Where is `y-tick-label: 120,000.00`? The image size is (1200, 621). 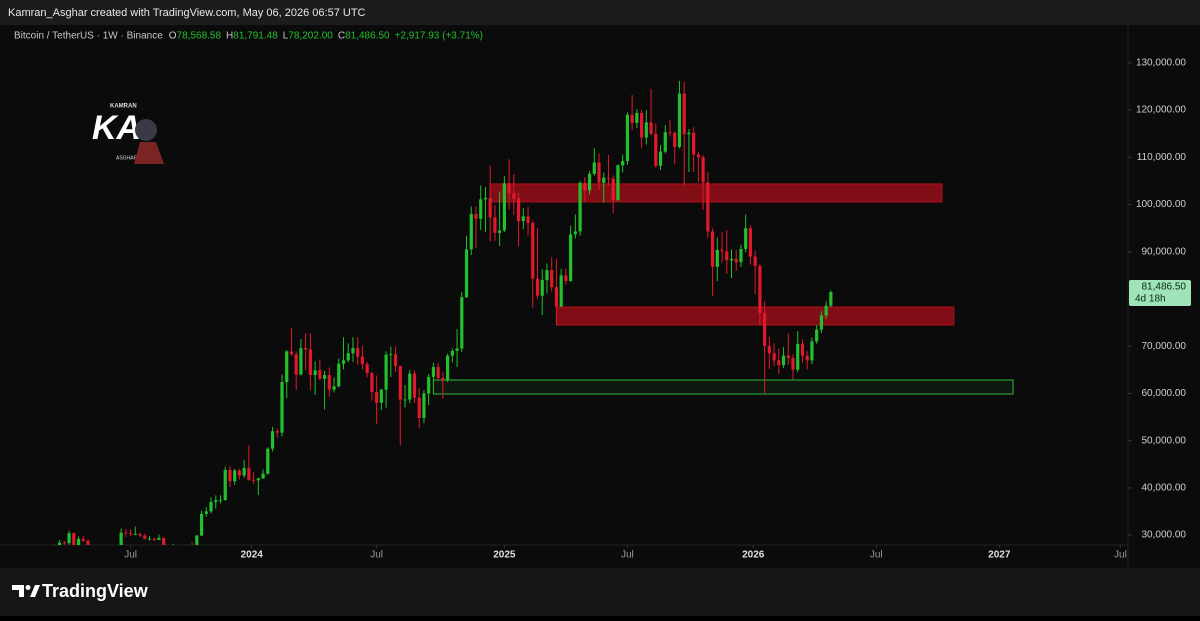
y-tick-label: 120,000.00 is located at coordinates (1161, 110).